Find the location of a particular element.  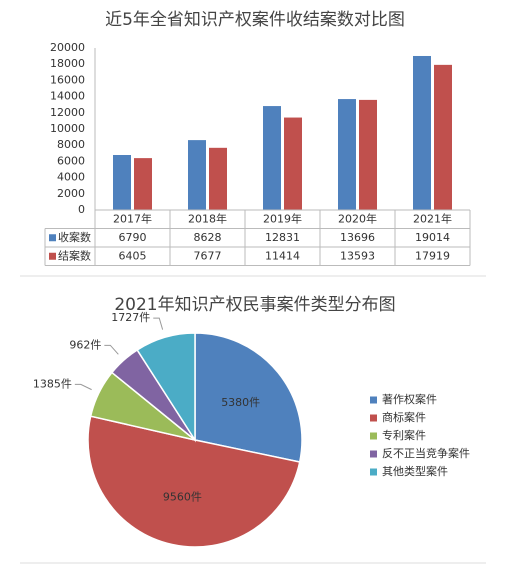

legend-label: 结案数 is located at coordinates (74, 255).